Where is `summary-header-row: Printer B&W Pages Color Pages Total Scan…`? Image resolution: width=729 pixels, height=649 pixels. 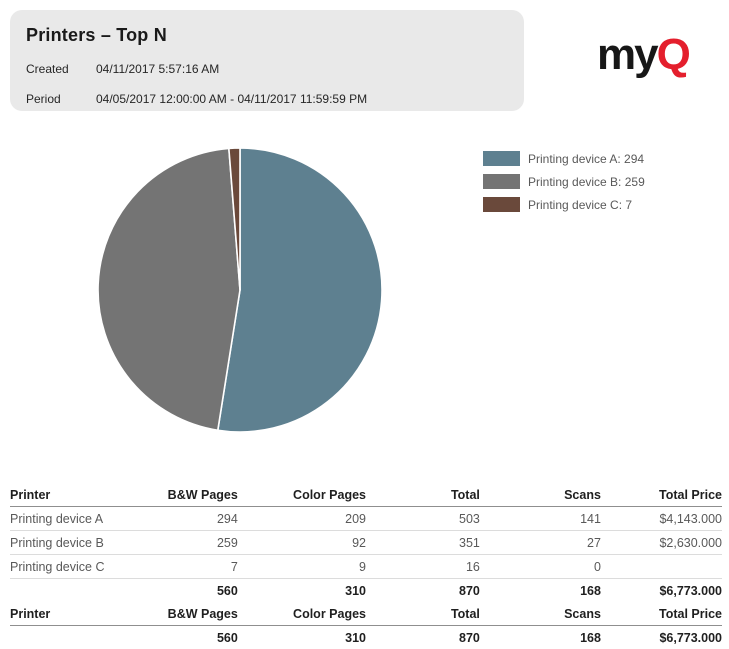 summary-header-row: Printer B&W Pages Color Pages Total Scan… is located at coordinates (366, 614).